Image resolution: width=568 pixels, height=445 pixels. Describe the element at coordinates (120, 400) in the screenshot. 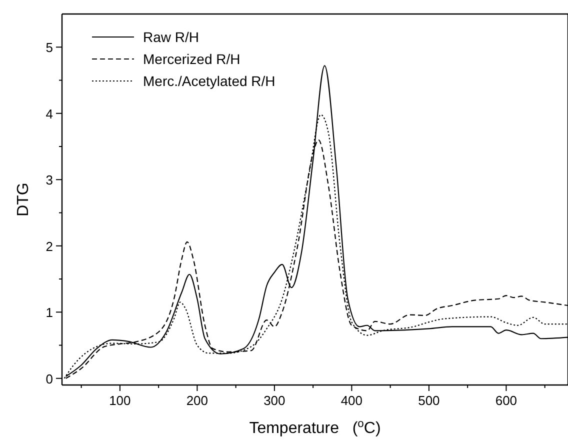

I see `x-tick-label: 100` at that location.